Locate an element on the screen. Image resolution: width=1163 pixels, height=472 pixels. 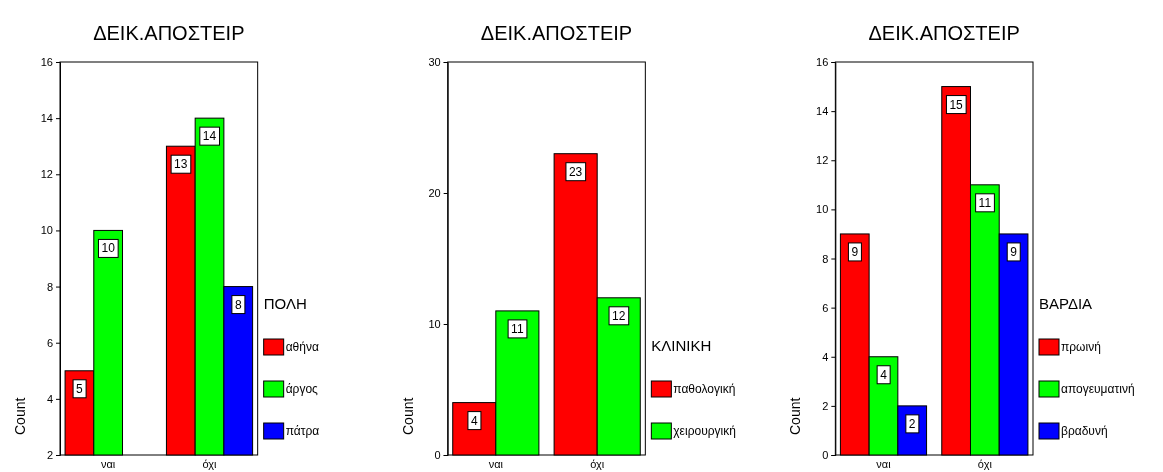
legend-label: αθήνα is located at coordinates (302, 347).